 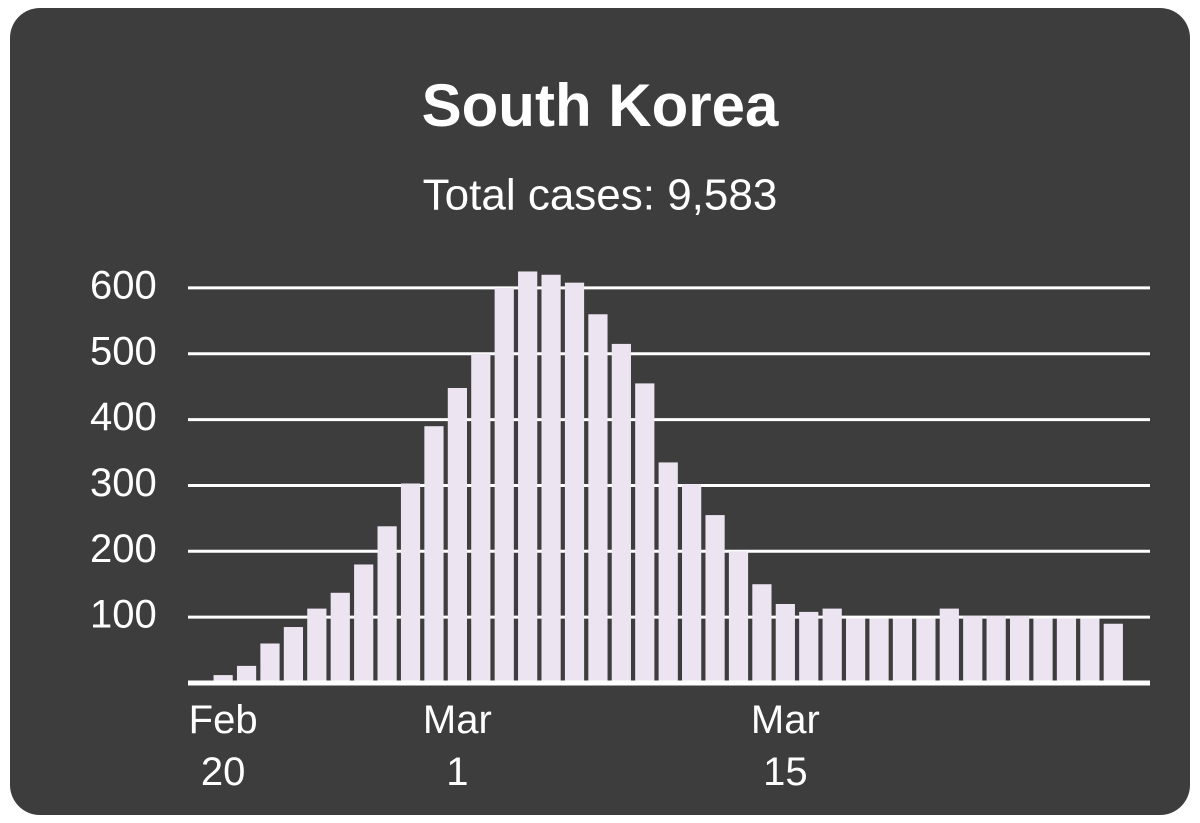 What do you see at coordinates (123, 615) in the screenshot?
I see `y-tick-label: 100` at bounding box center [123, 615].